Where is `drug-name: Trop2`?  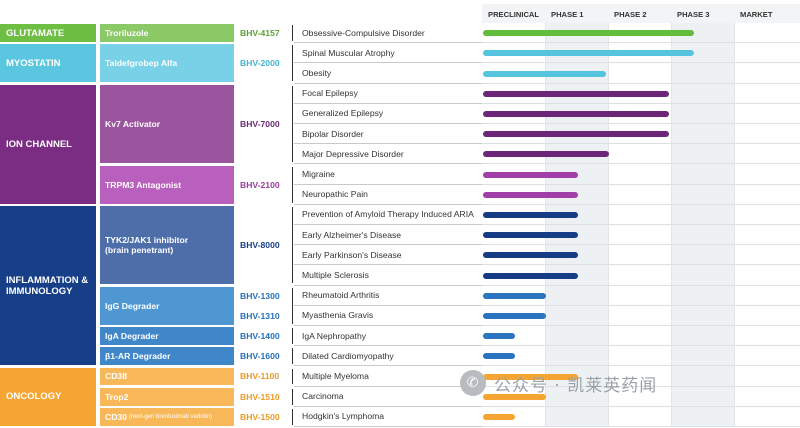 drug-name: Trop2 is located at coordinates (167, 396).